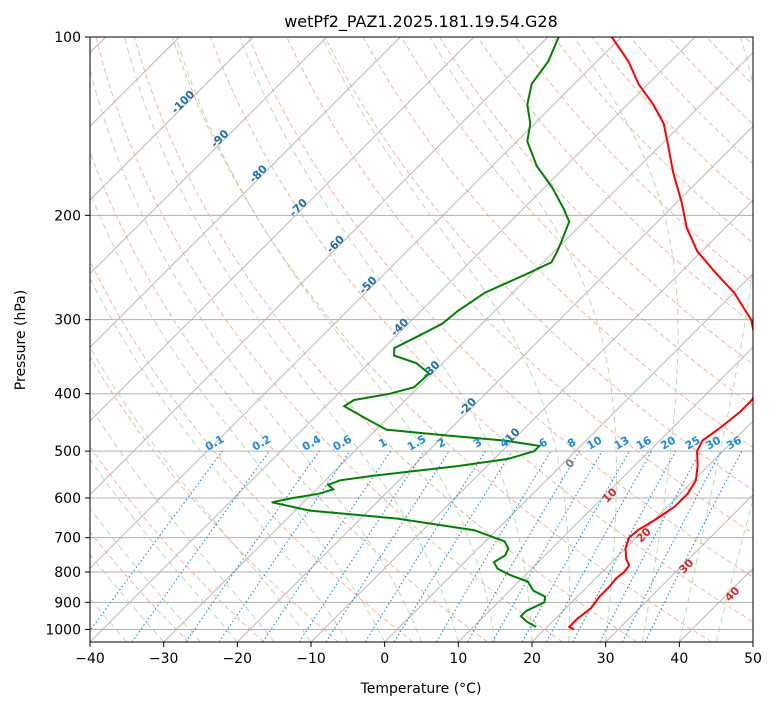 The image size is (775, 708). What do you see at coordinates (67, 395) in the screenshot?
I see `y-tick-label: 400` at bounding box center [67, 395].